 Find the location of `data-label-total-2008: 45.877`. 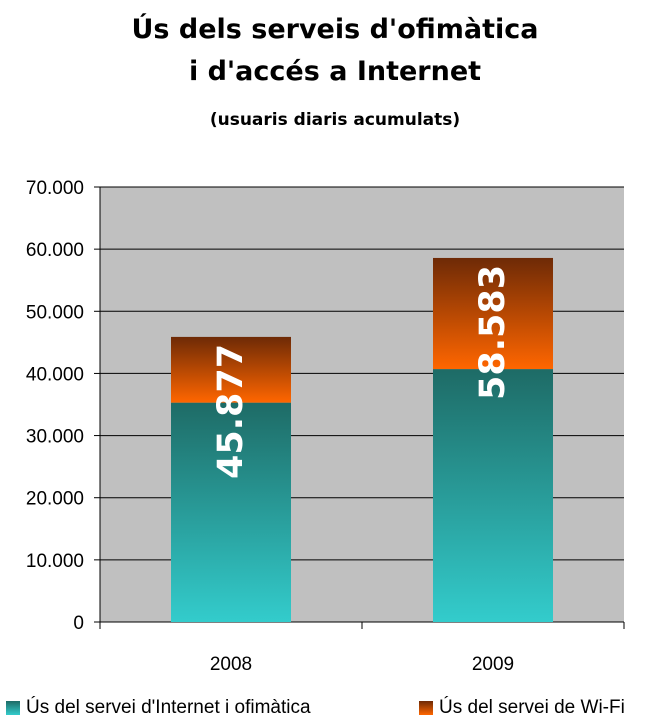

data-label-total-2008: 45.877 is located at coordinates (231, 411).